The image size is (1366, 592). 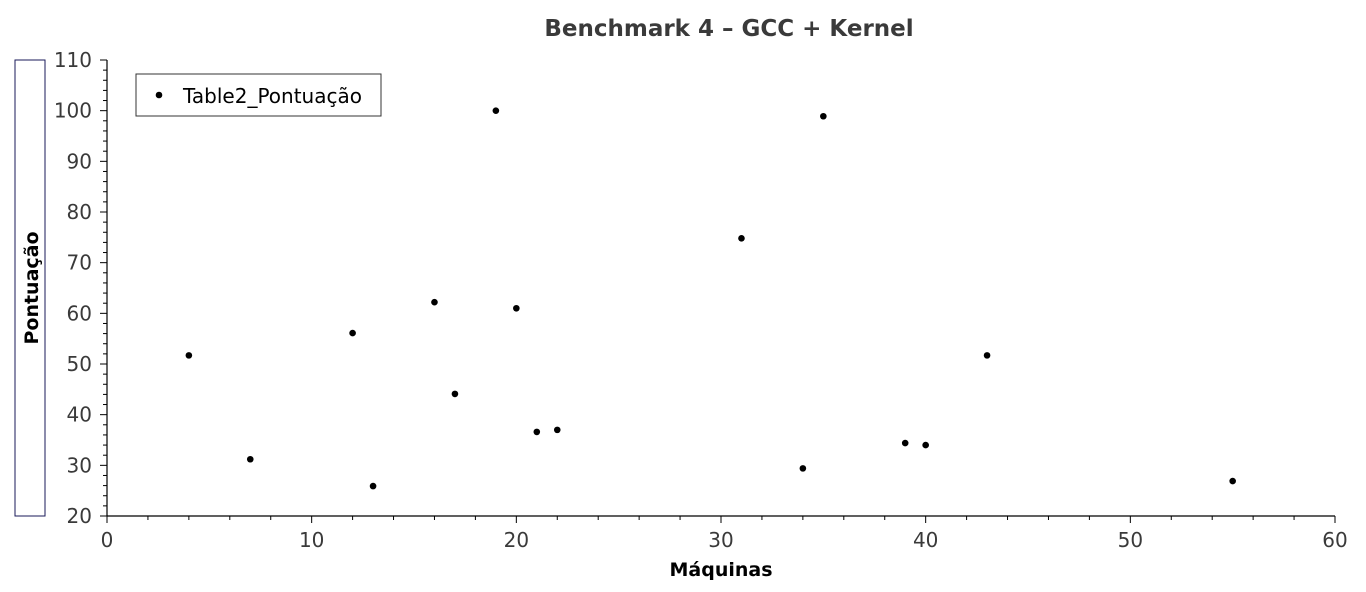 I want to click on chart-title: Benchmark 4 – GCC + Kernel, so click(x=728, y=29).